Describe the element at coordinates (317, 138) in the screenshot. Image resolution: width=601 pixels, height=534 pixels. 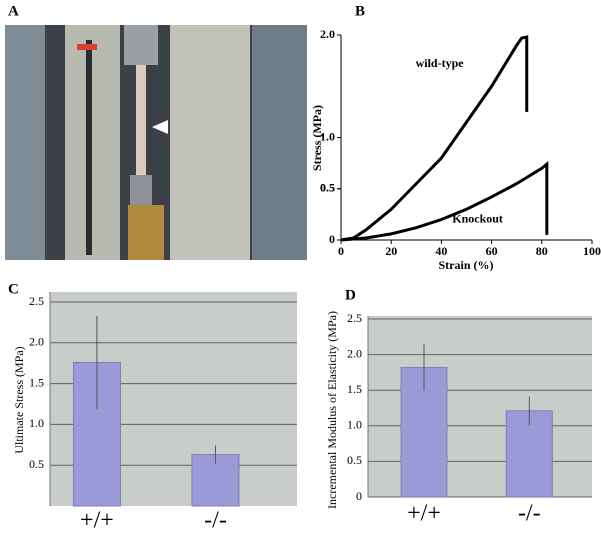
I see `y-axis-label: Stress (MPa)` at that location.